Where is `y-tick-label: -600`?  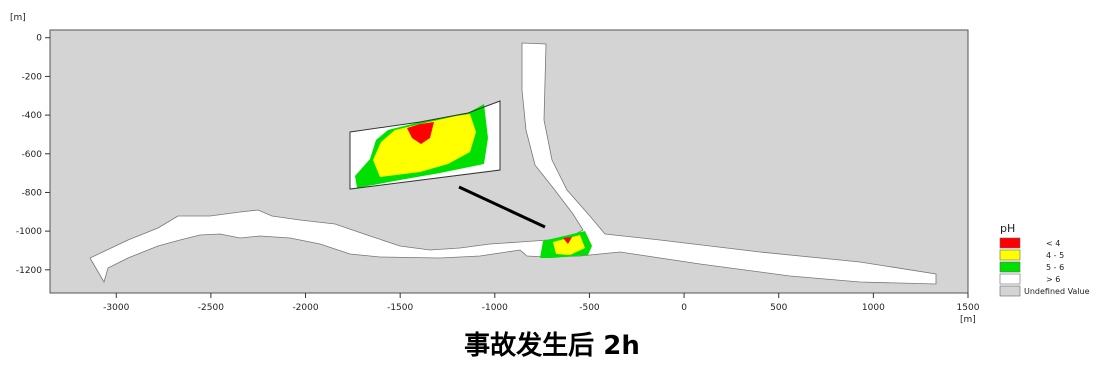
y-tick-label: -600 is located at coordinates (32, 155).